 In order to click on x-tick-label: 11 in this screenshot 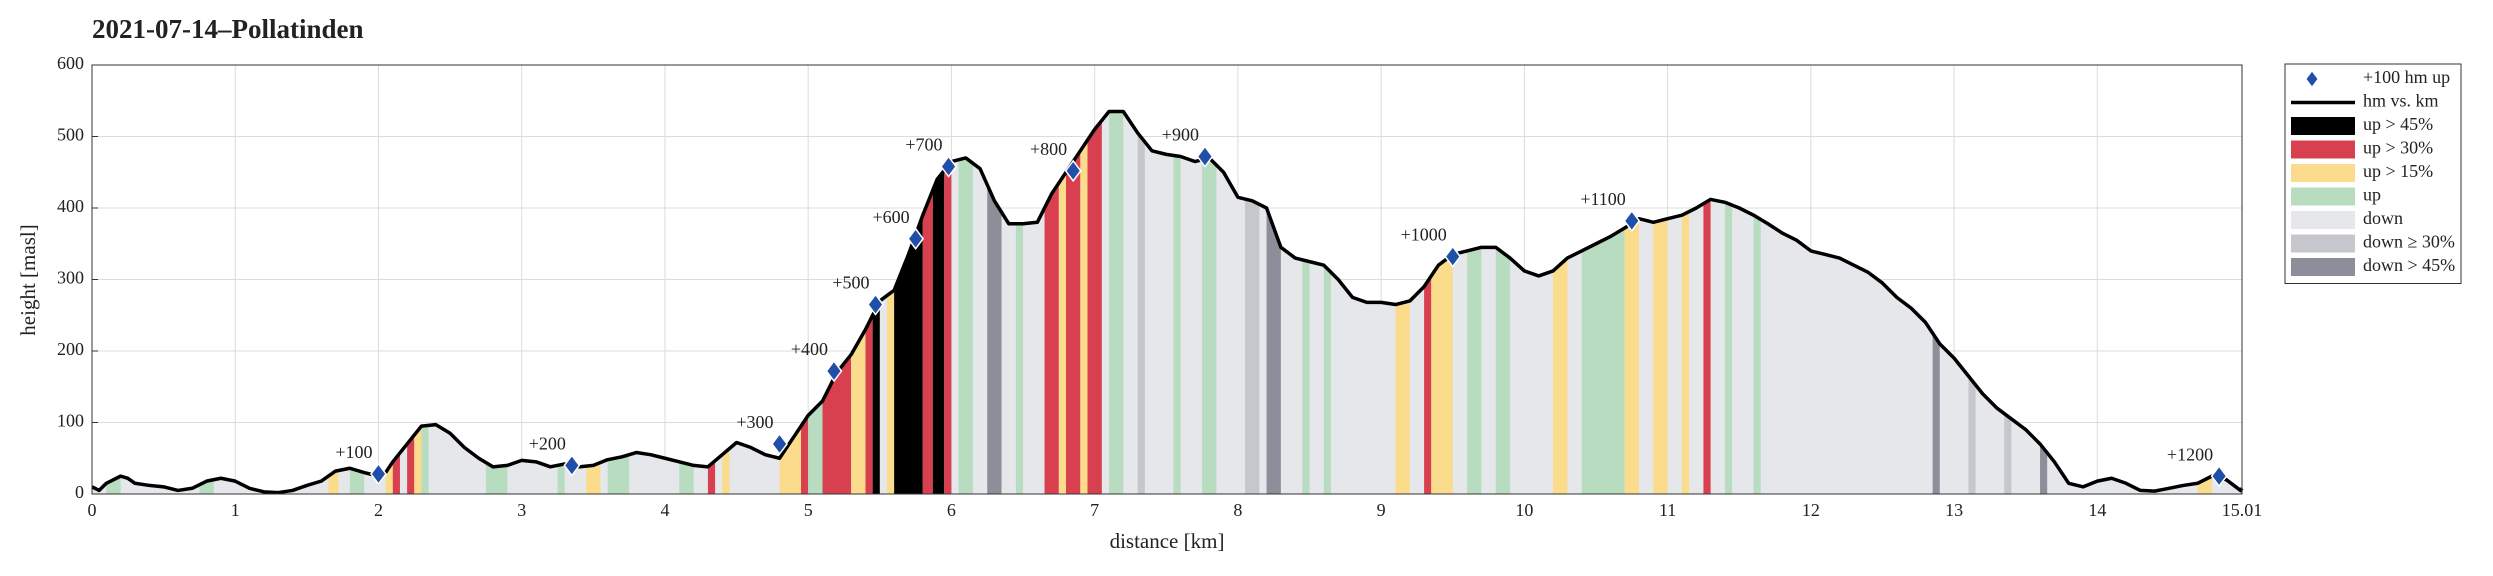, I will do `click(1667, 510)`.